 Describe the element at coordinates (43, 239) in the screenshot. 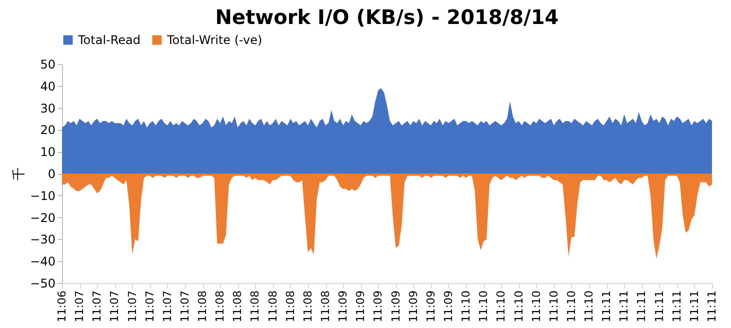

I see `y-tick-label: −30` at that location.